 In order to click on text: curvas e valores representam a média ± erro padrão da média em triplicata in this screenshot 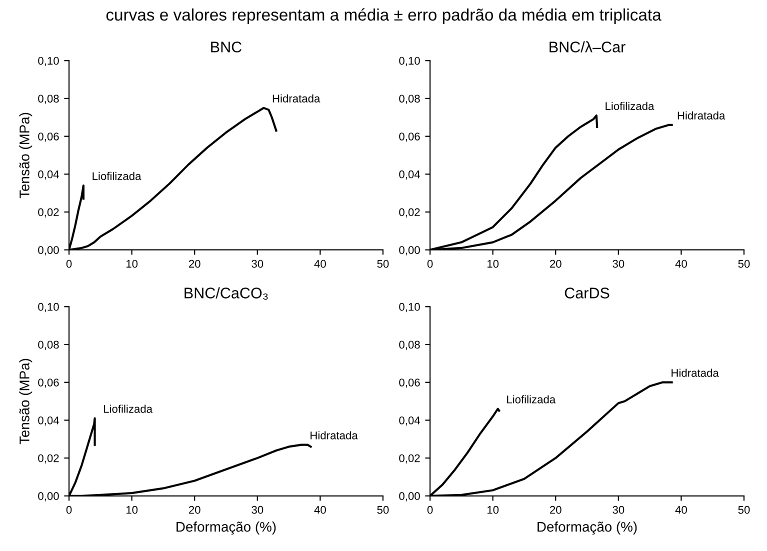, I will do `click(384, 16)`.